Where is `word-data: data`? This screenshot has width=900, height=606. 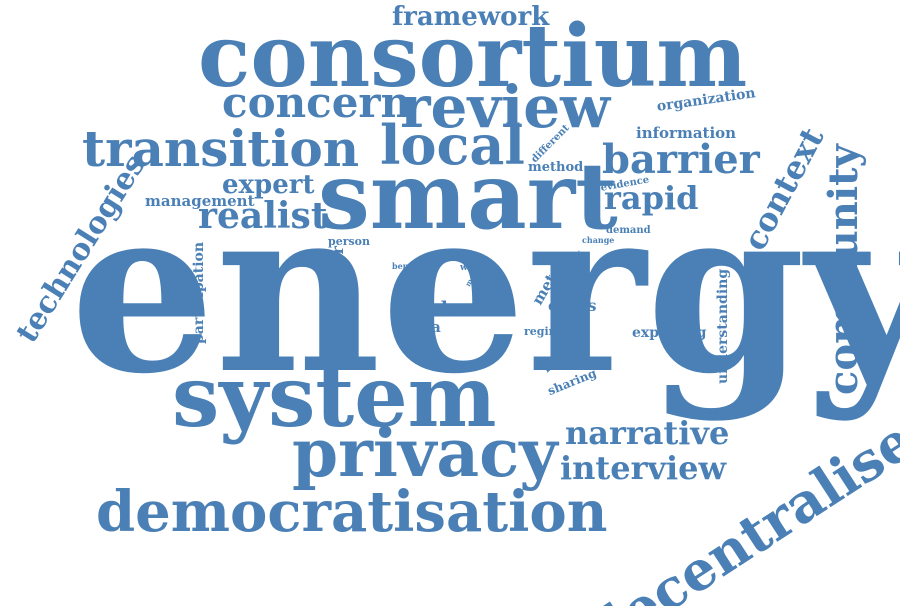 word-data: data is located at coordinates (422, 327).